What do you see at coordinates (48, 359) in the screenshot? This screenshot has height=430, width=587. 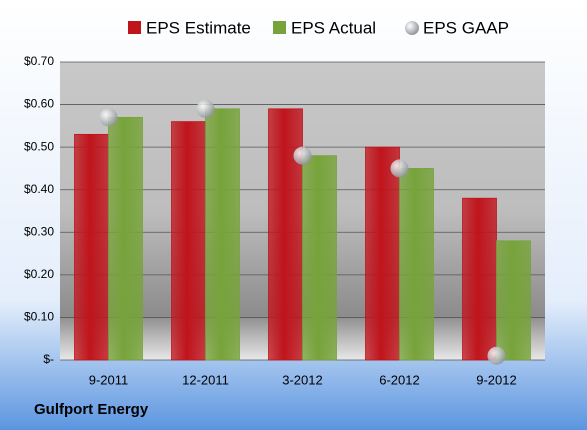 I see `y-tick-label: $-` at bounding box center [48, 359].